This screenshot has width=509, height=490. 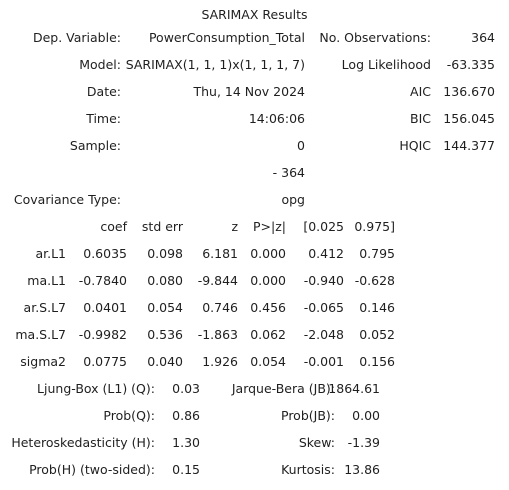 I want to click on dep-variable-value: PowerConsumption_Total, so click(x=226, y=37).